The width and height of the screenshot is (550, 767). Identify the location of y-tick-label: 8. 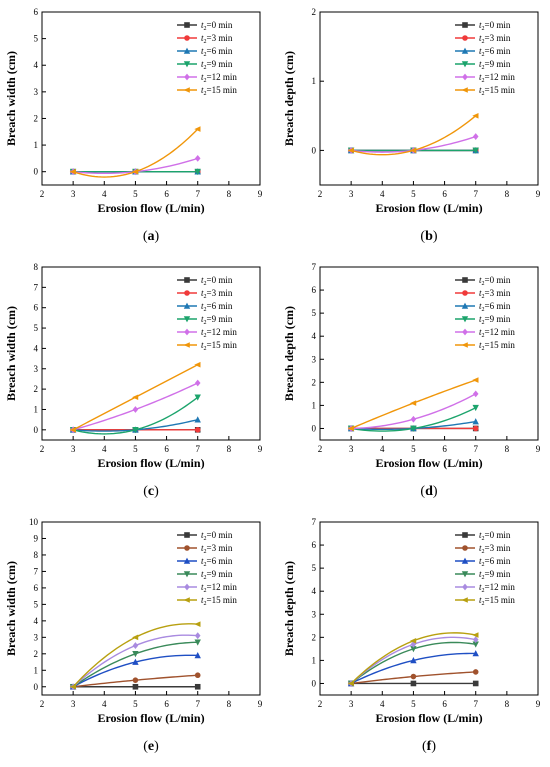
(36, 555).